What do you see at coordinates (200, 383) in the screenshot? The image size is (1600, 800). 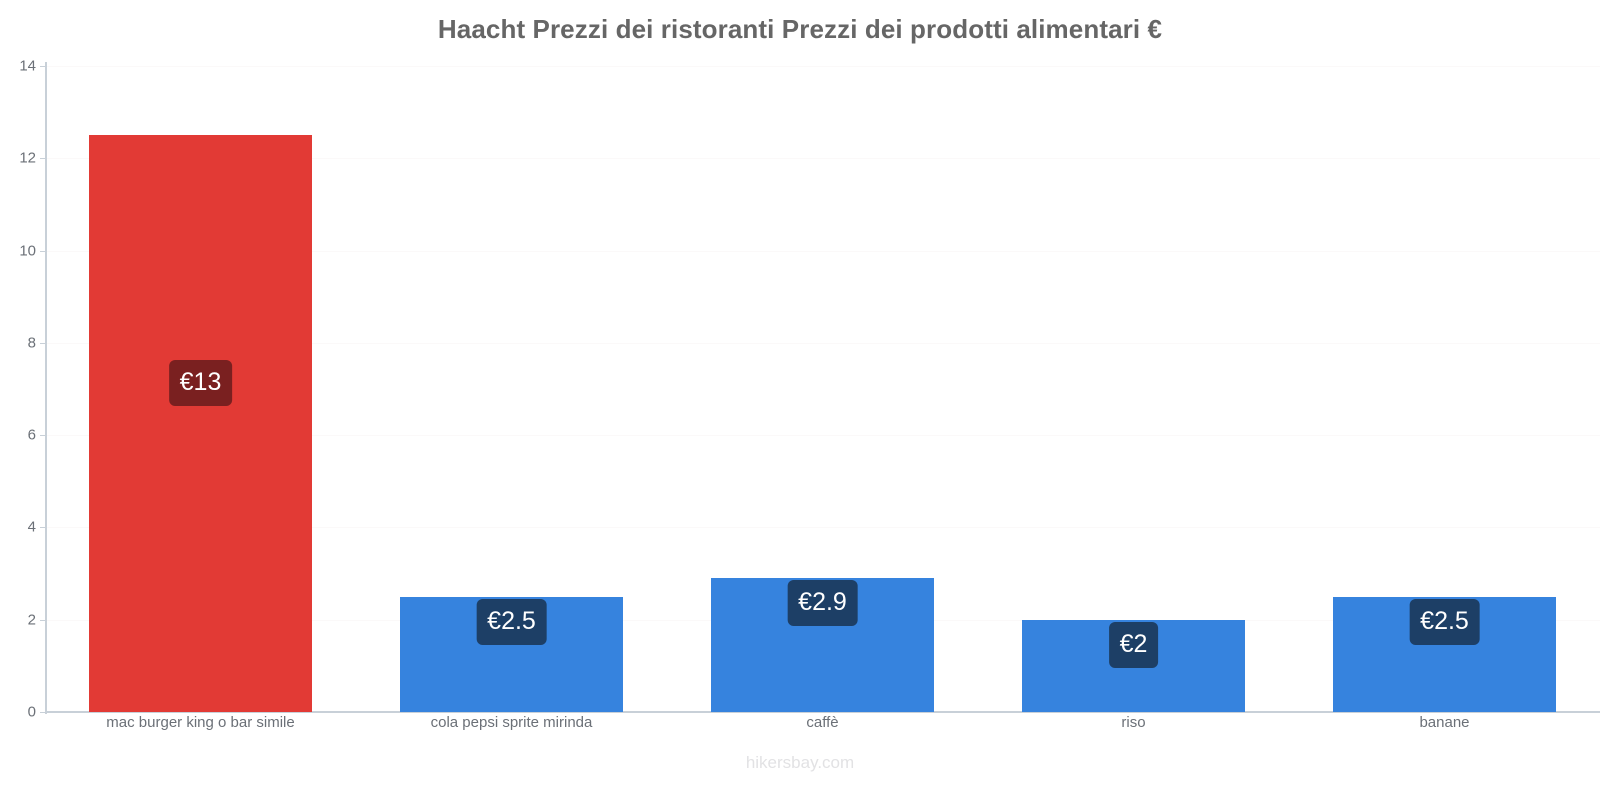 I see `bar-value-label: €13` at bounding box center [200, 383].